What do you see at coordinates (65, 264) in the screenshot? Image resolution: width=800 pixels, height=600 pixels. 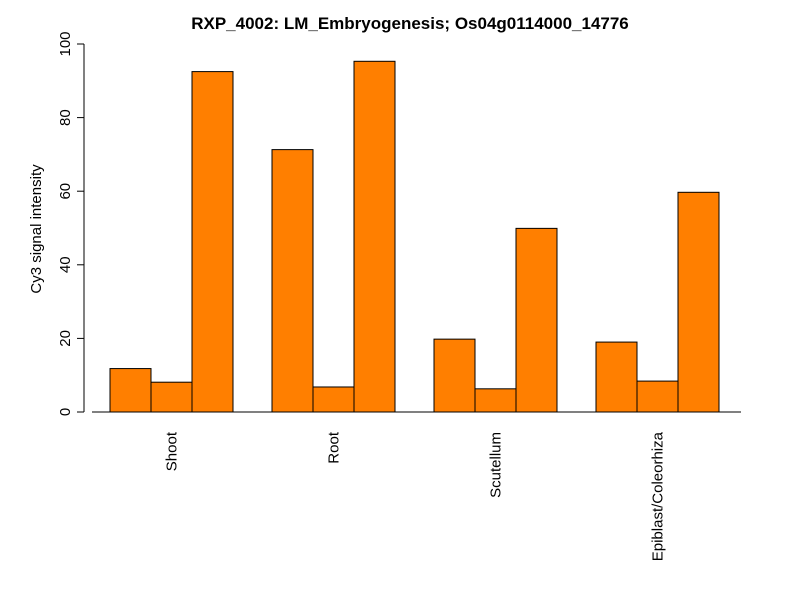 I see `y-tick-label: 40` at bounding box center [65, 264].